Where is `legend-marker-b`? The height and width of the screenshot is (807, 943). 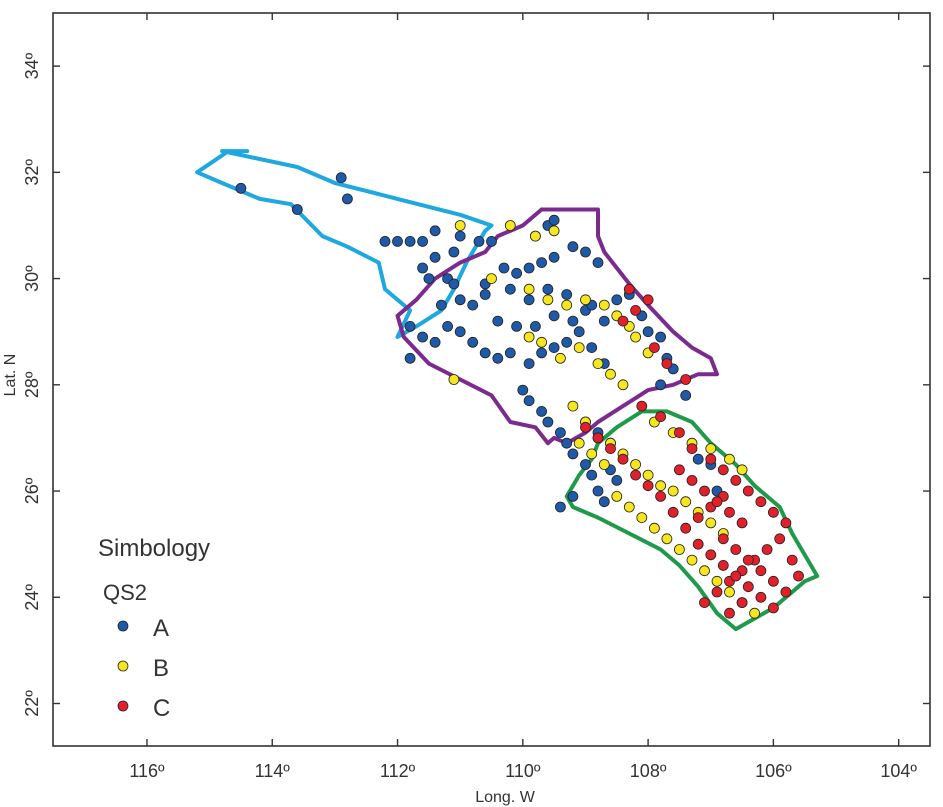
legend-marker-b is located at coordinates (123, 666).